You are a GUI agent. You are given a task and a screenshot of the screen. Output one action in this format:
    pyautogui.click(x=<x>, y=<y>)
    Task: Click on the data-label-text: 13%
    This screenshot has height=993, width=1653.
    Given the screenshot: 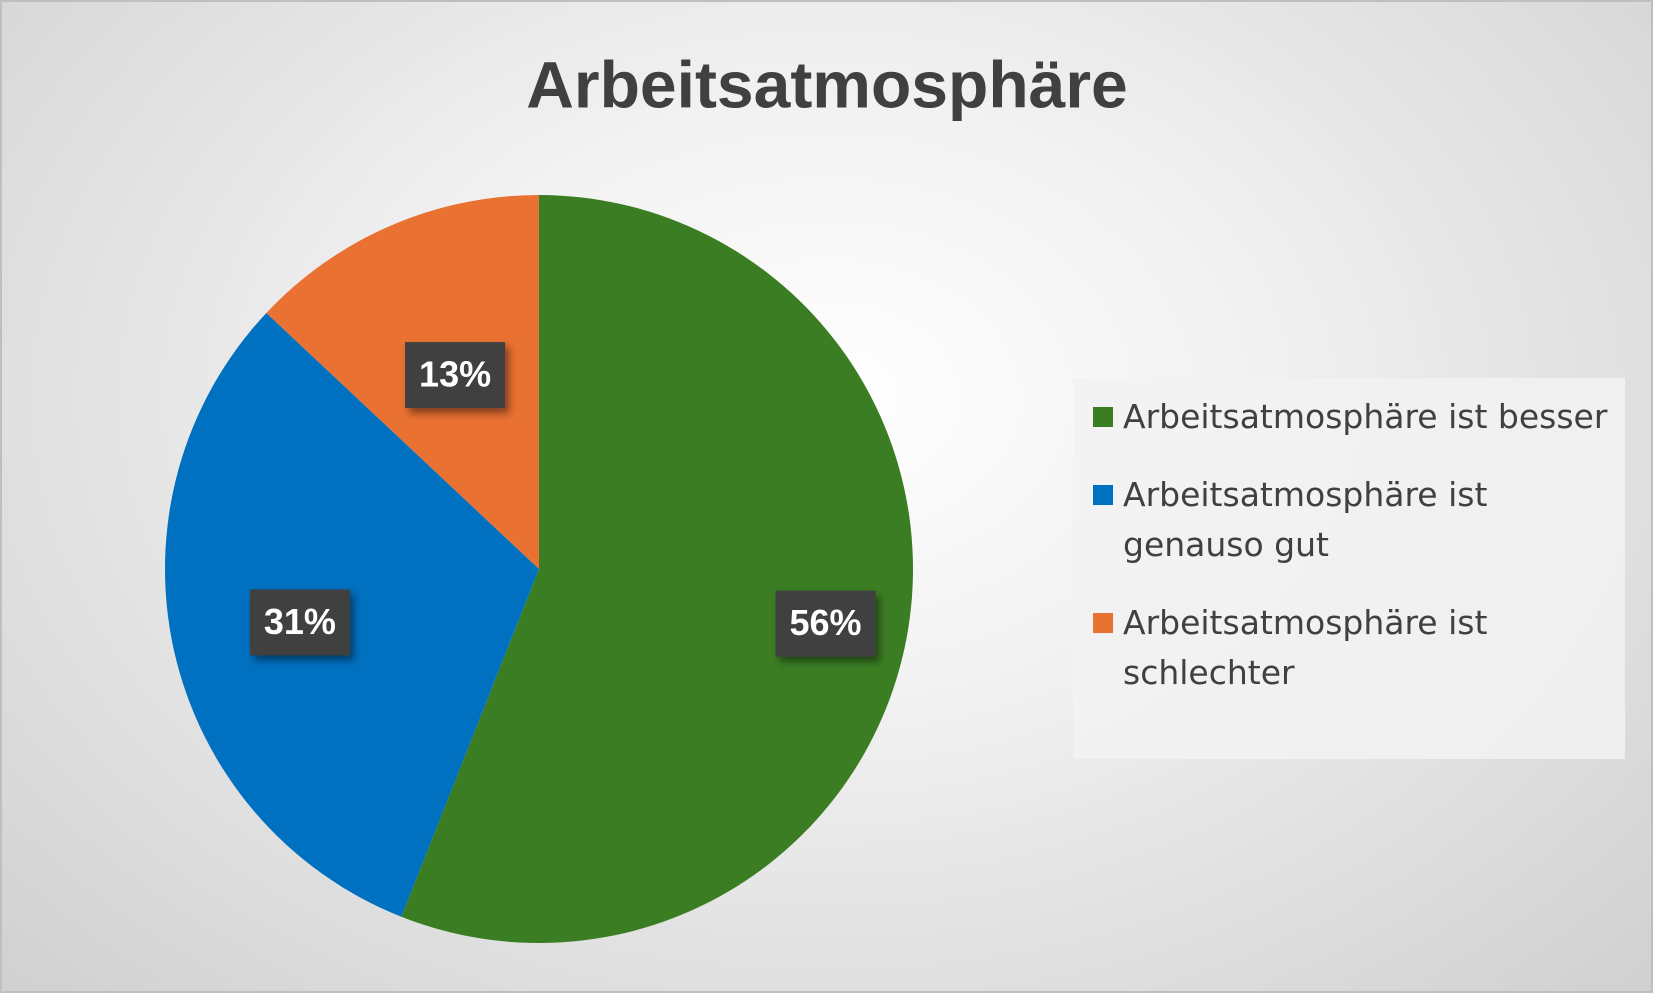 What is the action you would take?
    pyautogui.click(x=455, y=374)
    